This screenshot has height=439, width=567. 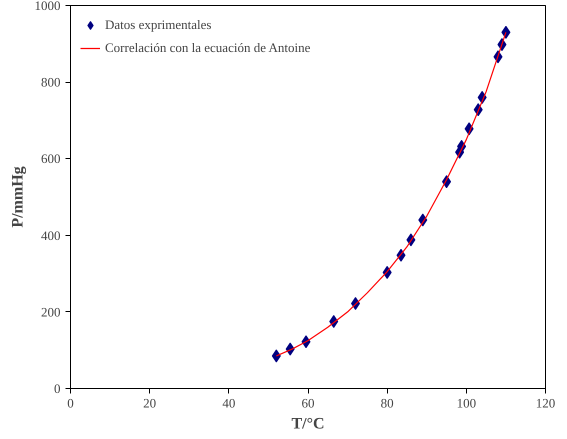 I want to click on x-axis-title: T/°C, so click(x=308, y=424).